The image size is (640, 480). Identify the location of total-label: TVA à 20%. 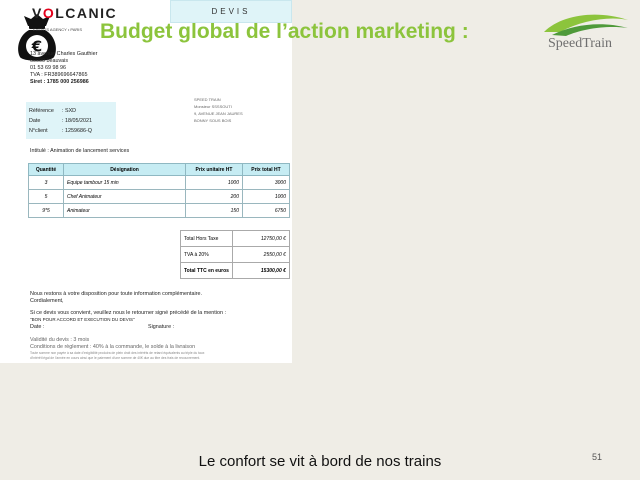
(206, 254).